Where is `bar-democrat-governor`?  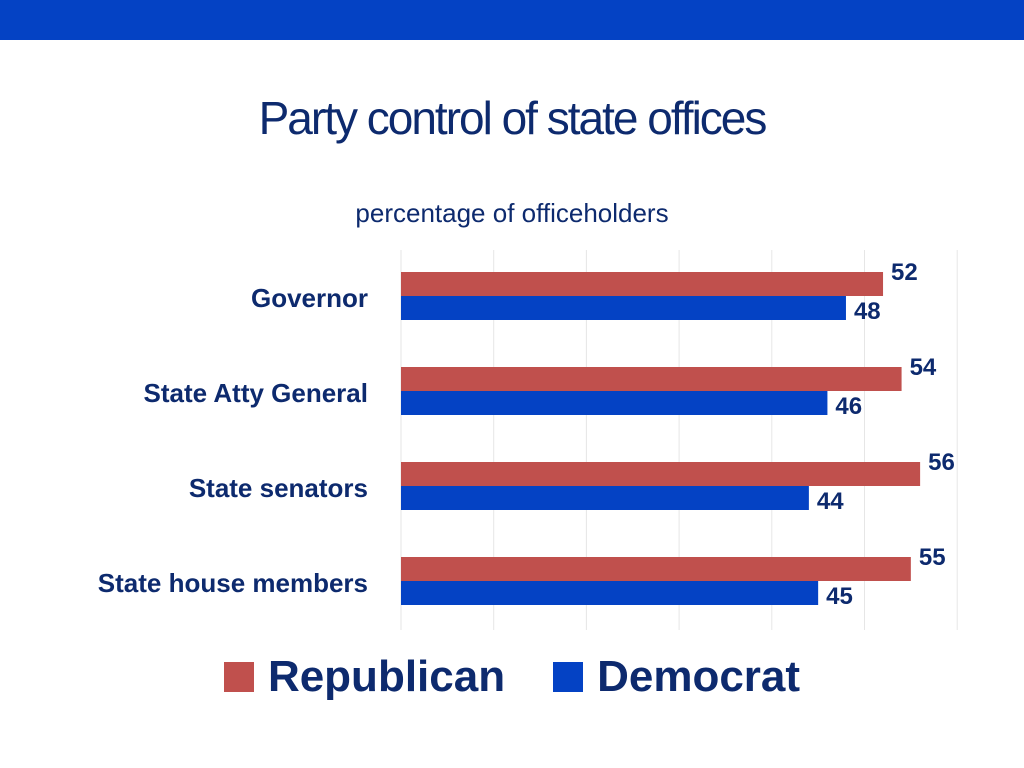
bar-democrat-governor is located at coordinates (623, 308).